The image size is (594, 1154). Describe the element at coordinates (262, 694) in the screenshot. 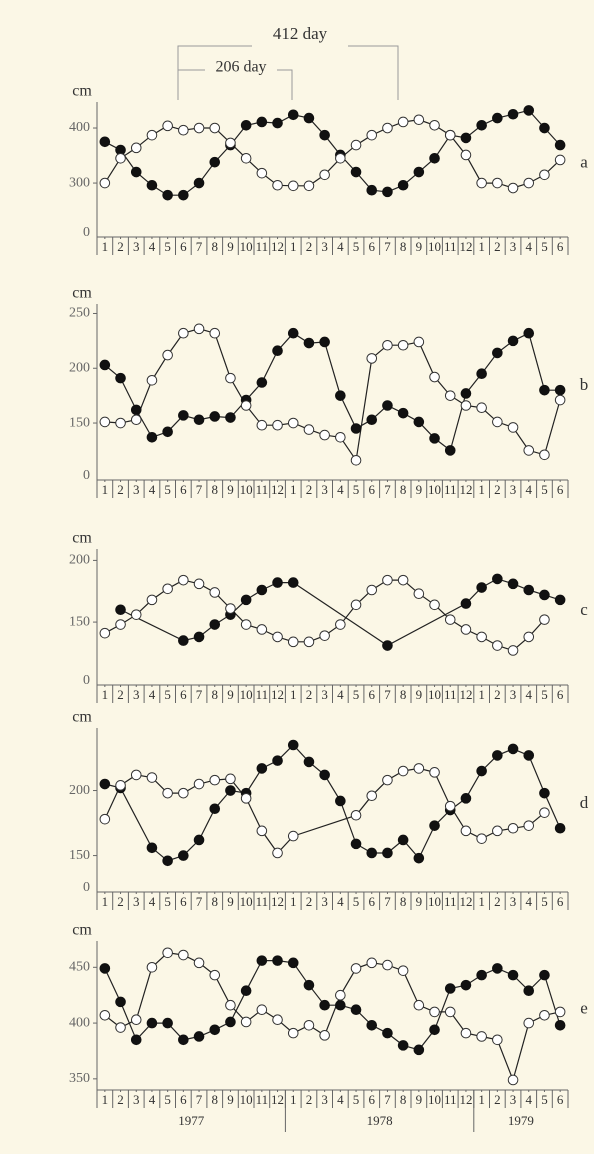

I see `x-tick-label: 11` at that location.